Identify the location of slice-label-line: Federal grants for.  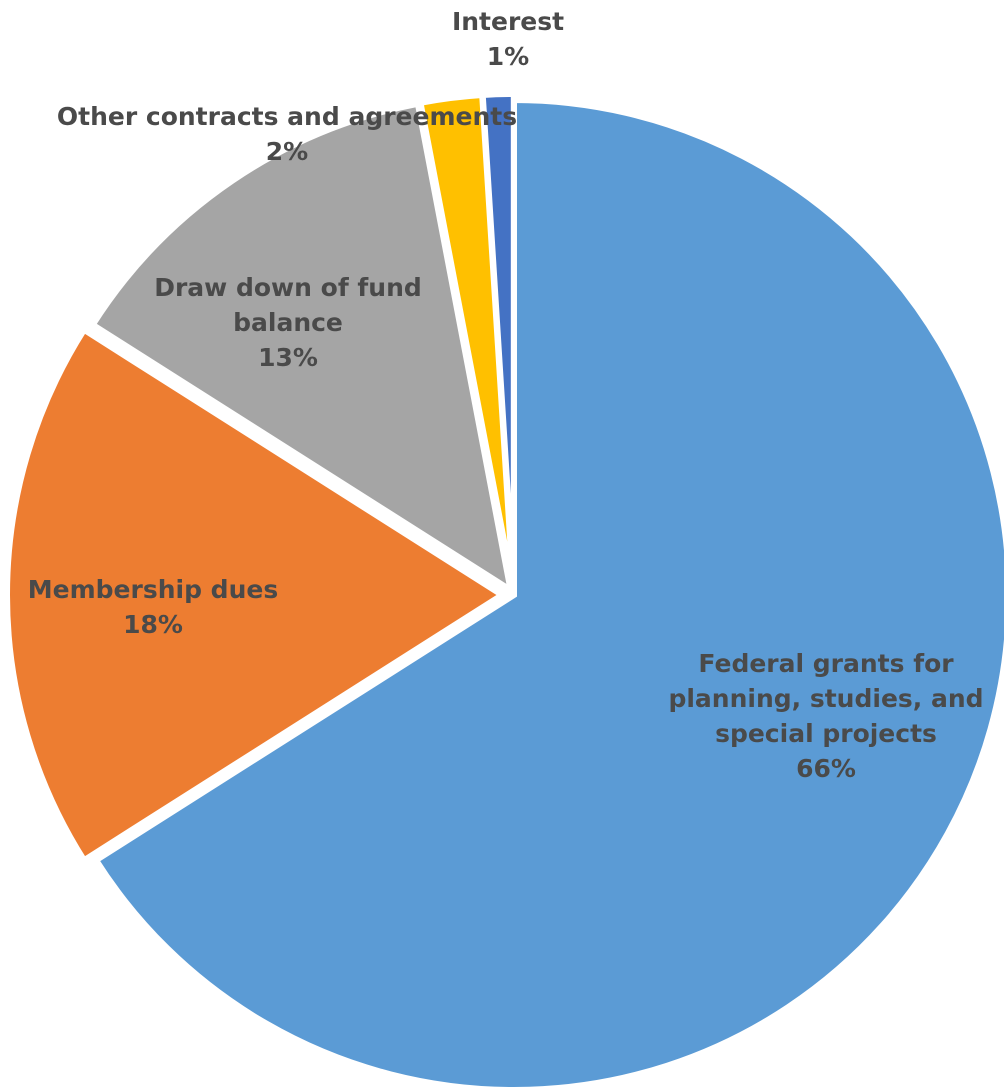
(826, 663).